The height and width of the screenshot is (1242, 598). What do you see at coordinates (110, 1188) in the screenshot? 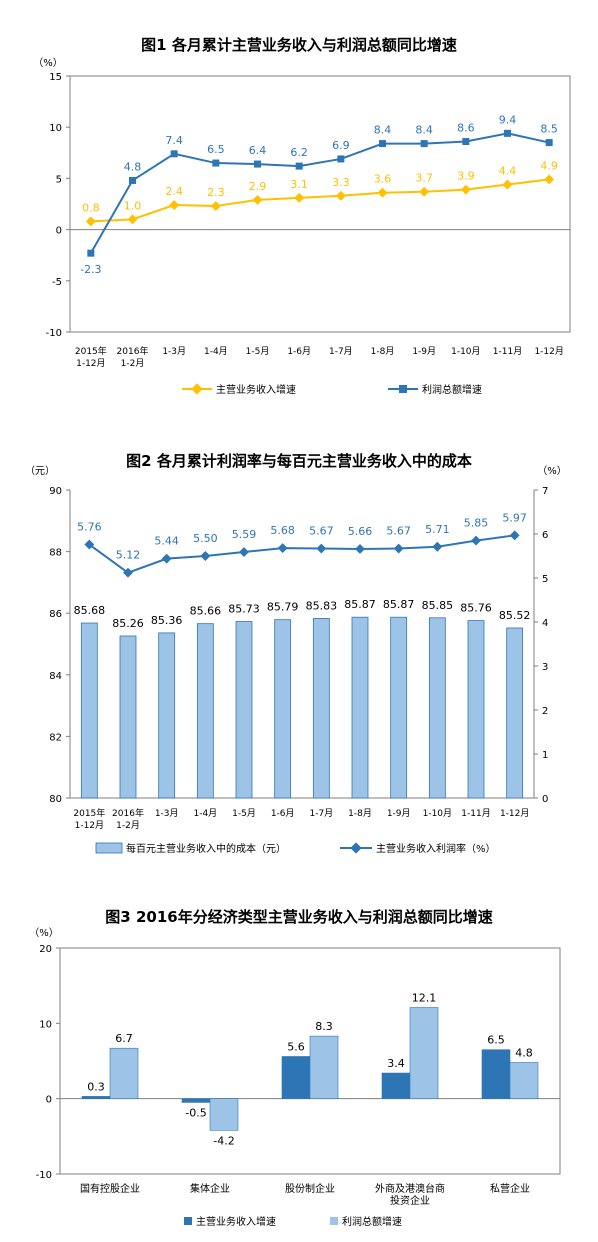
I see `chart-3-x-tick-0: 国有控股企业` at bounding box center [110, 1188].